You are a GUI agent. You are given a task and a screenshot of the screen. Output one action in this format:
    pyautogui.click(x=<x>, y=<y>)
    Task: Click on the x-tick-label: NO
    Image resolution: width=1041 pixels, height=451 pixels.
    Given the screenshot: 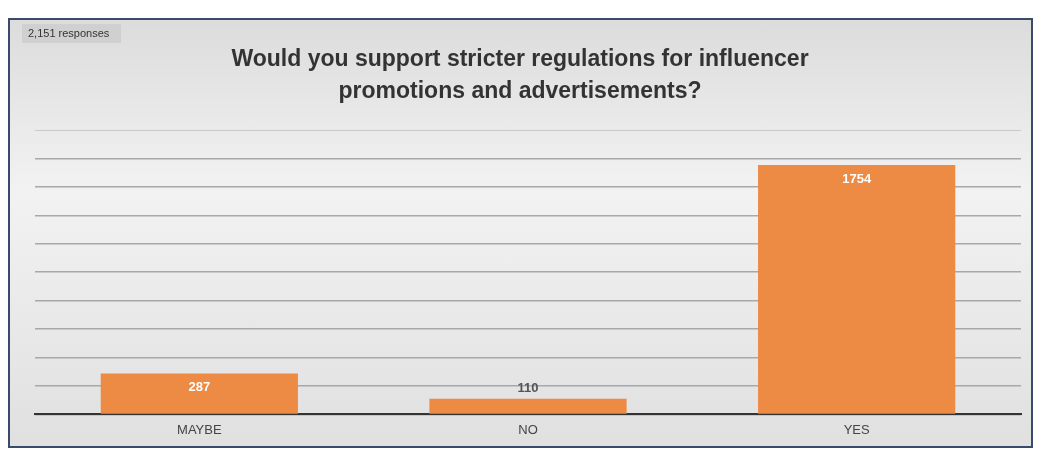 What is the action you would take?
    pyautogui.click(x=528, y=429)
    